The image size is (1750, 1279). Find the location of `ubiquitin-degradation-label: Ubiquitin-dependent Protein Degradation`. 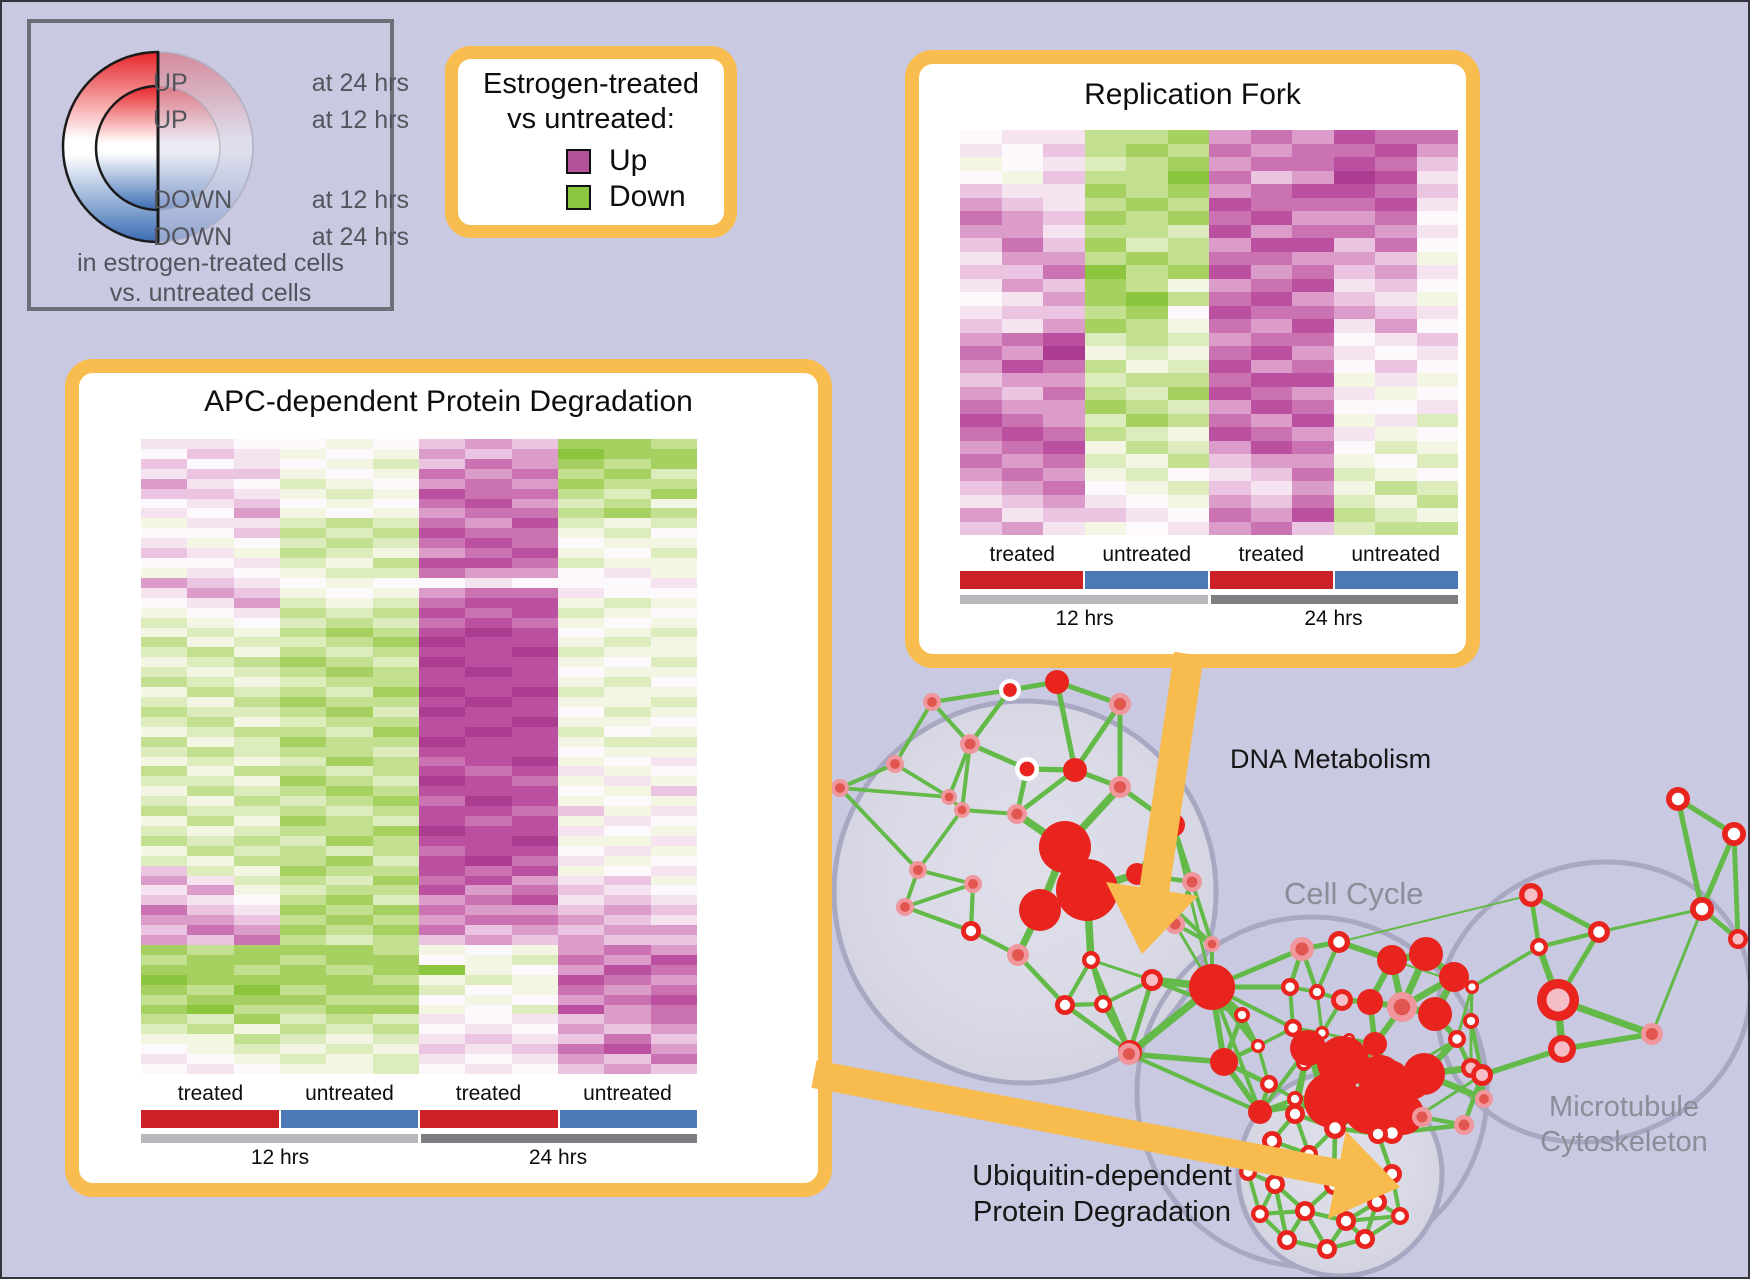

ubiquitin-degradation-label: Ubiquitin-dependent Protein Degradation is located at coordinates (1102, 1194).